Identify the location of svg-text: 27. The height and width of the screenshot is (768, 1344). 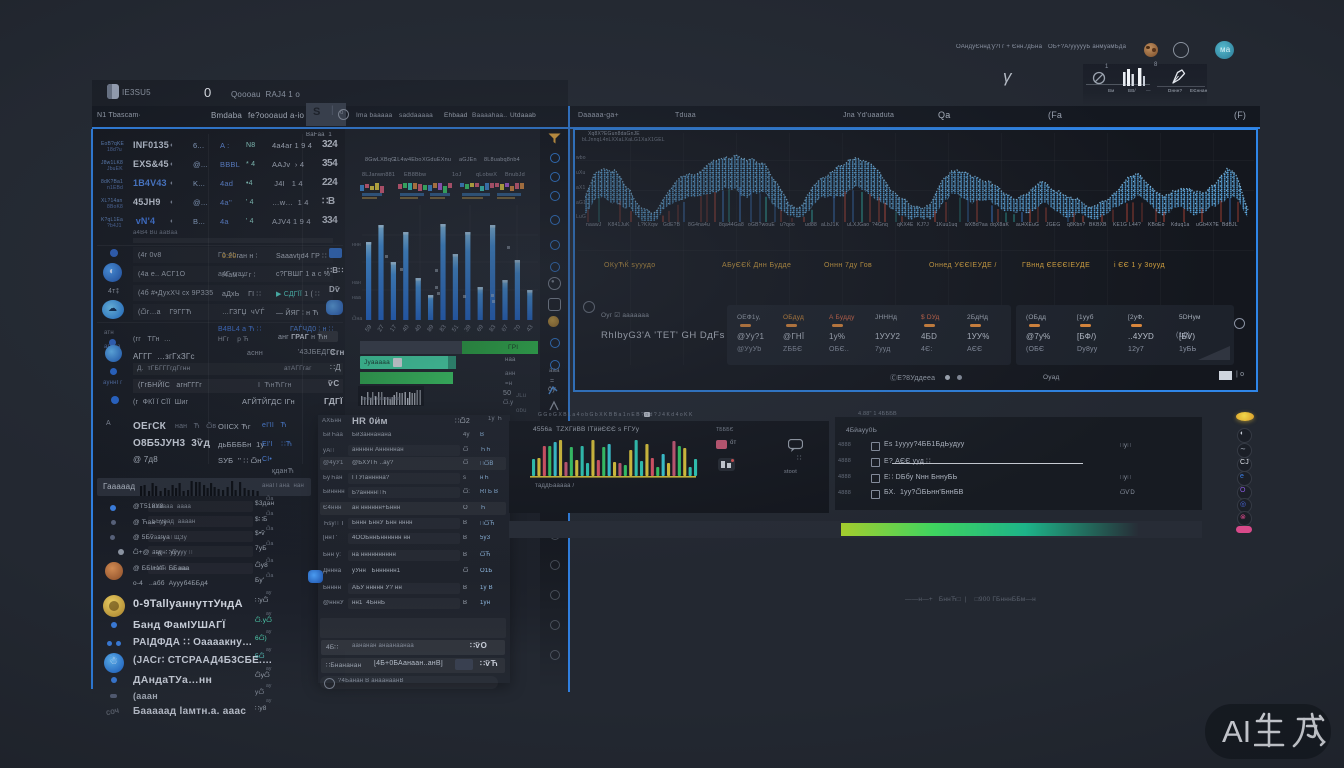
(381, 328).